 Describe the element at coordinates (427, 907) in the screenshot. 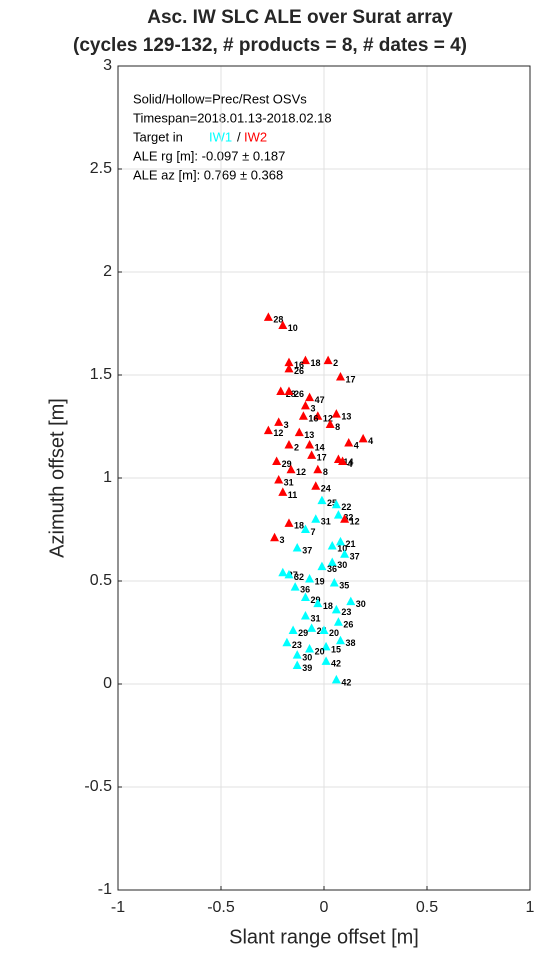

I see `x-tick-label: 0.5` at that location.